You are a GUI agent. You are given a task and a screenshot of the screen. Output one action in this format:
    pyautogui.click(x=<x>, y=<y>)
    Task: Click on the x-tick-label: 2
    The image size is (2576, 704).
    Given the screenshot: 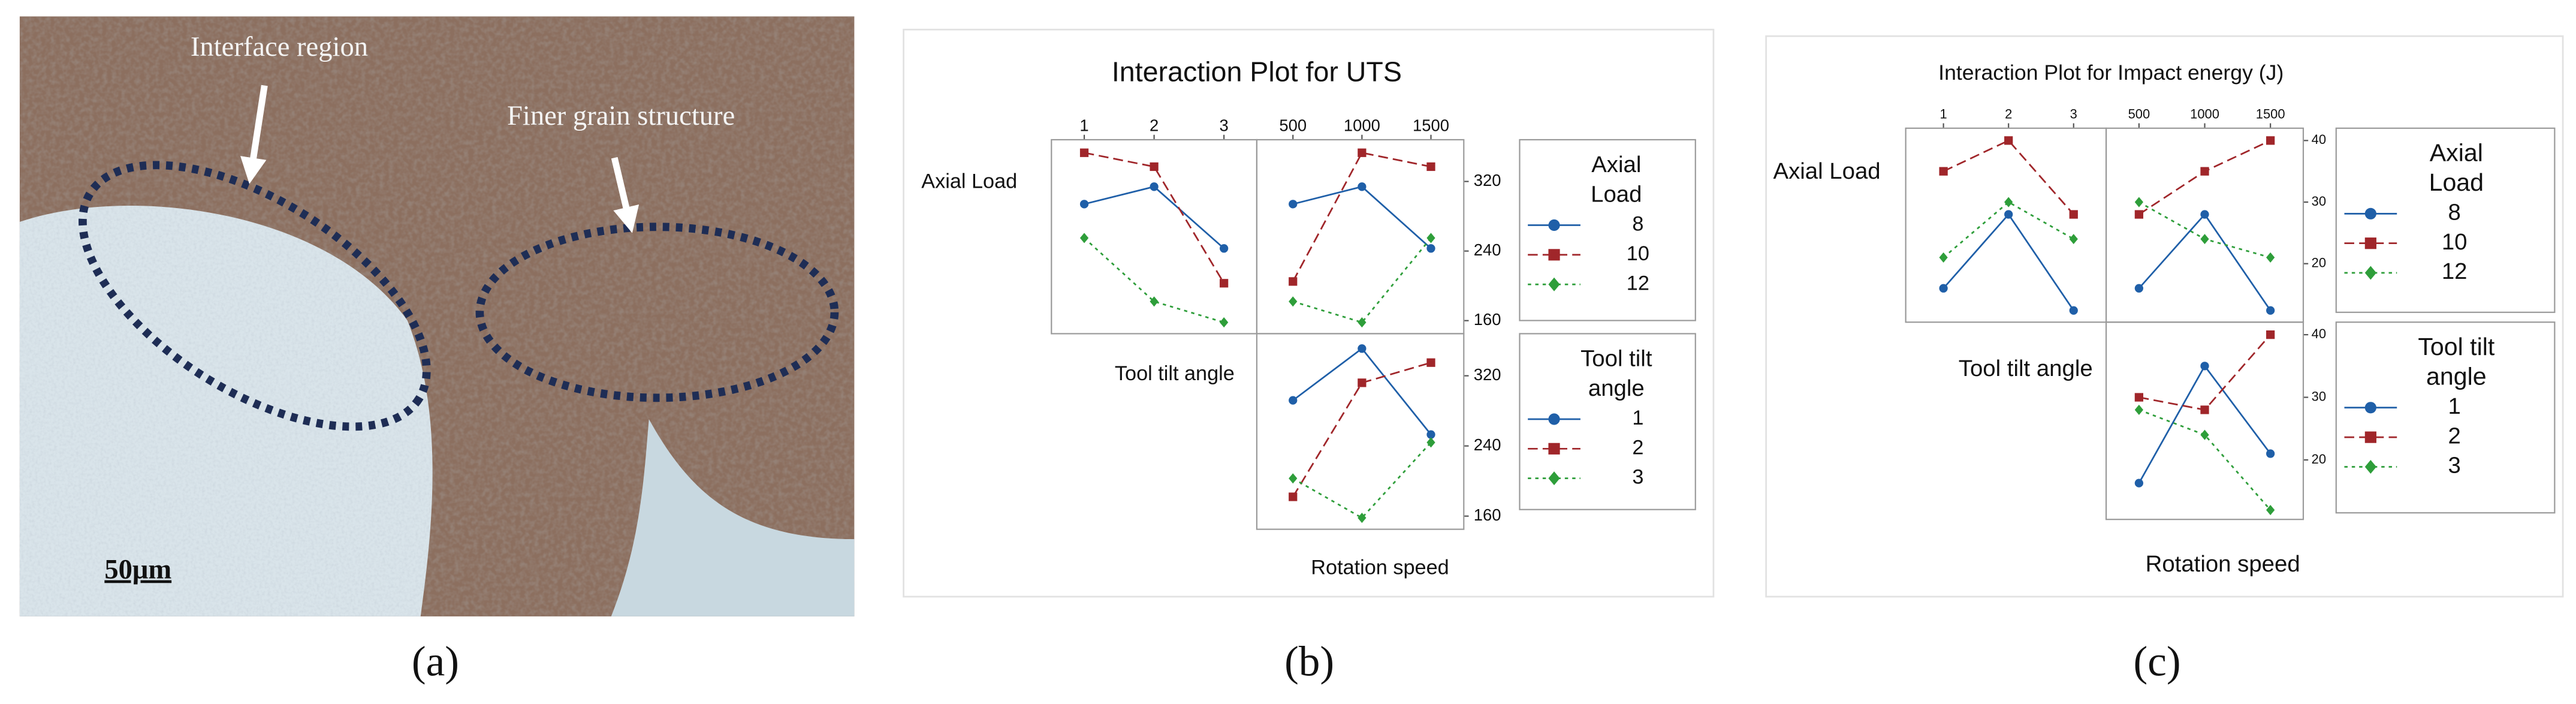 What is the action you would take?
    pyautogui.click(x=2008, y=115)
    